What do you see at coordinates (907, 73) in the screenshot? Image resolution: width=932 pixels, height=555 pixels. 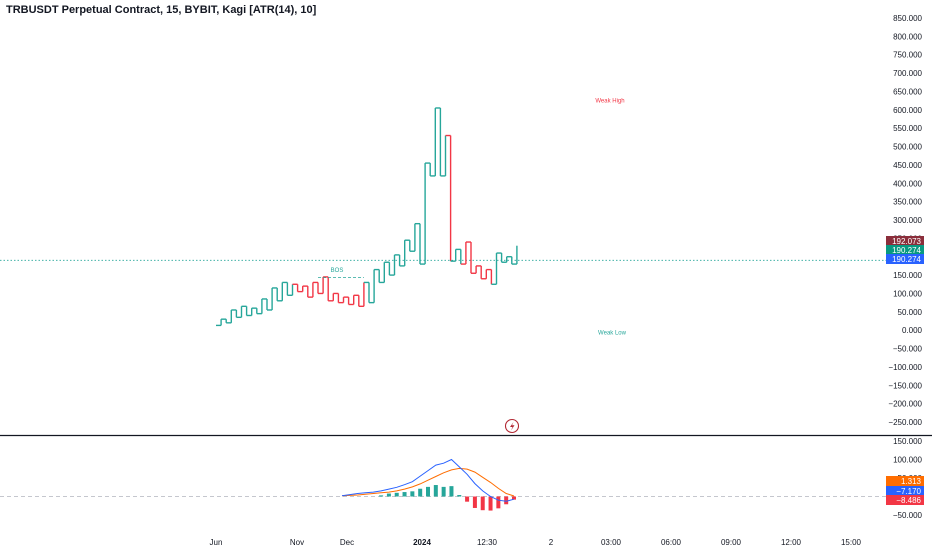 I see `y-tick-label: 700.000` at bounding box center [907, 73].